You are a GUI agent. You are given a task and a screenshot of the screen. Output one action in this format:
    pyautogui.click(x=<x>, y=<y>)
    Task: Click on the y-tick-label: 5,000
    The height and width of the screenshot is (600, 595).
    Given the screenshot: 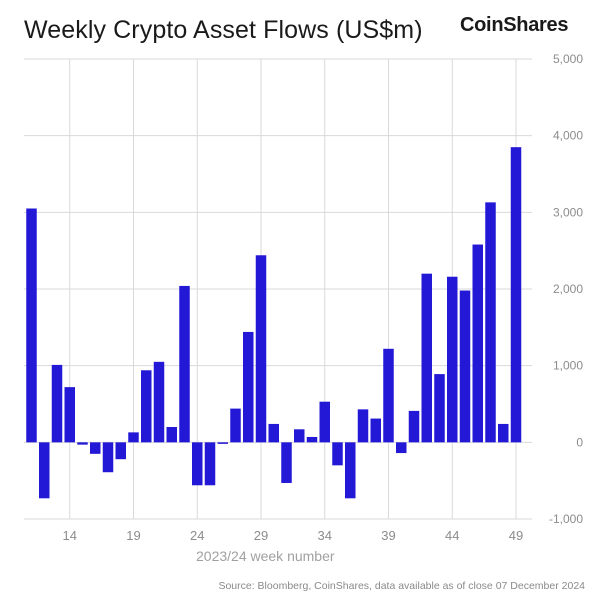 What is the action you would take?
    pyautogui.click(x=568, y=59)
    